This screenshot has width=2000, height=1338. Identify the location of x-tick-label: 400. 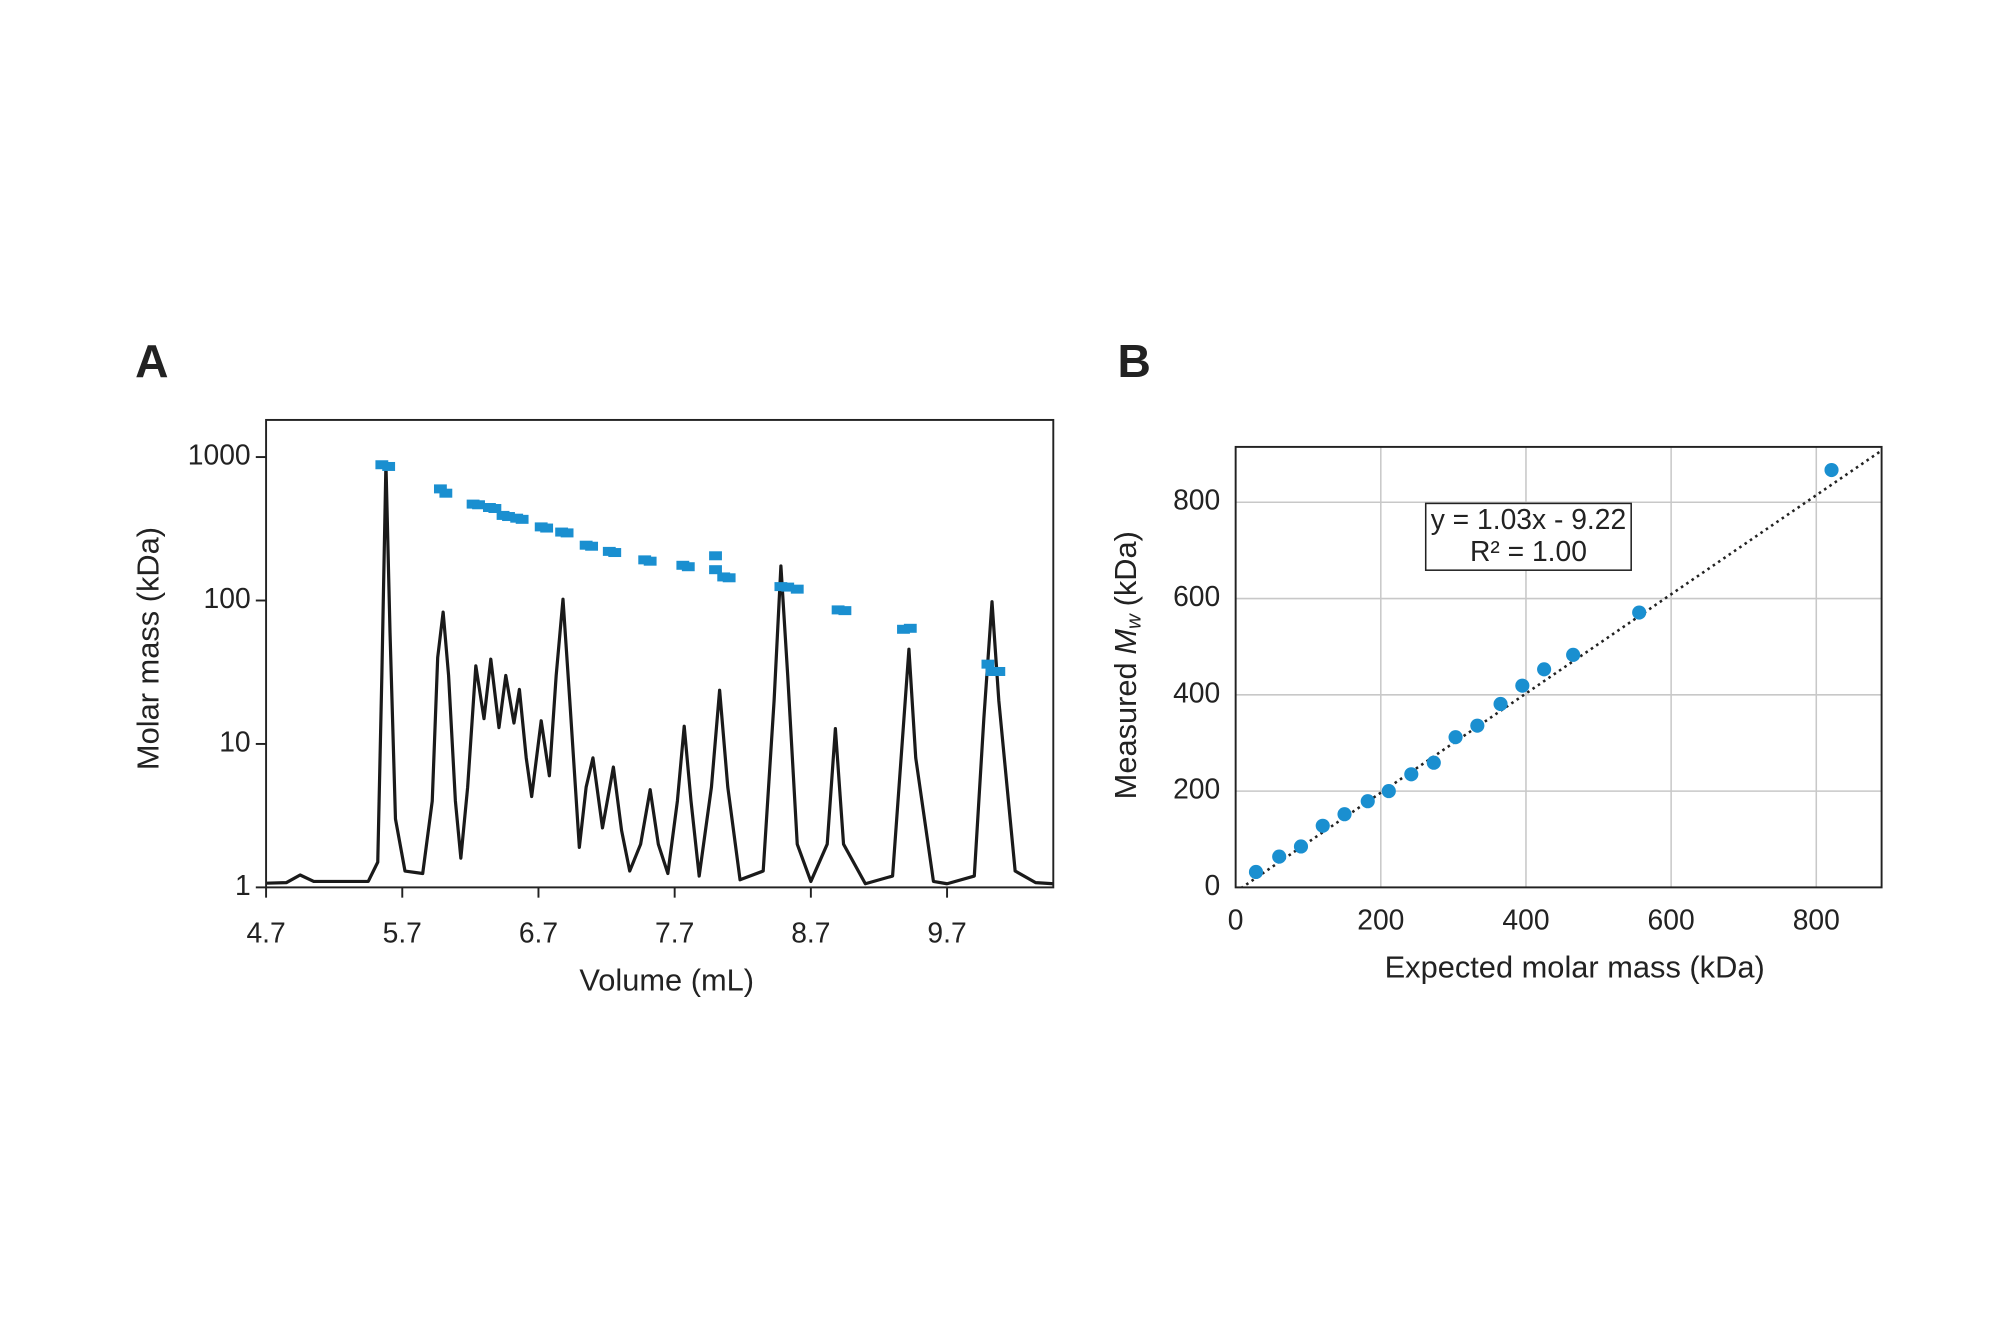
(1525, 920).